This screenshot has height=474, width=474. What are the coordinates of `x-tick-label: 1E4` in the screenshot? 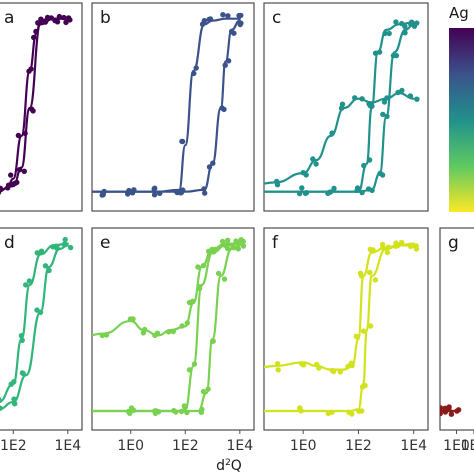 It's located at (67, 446).